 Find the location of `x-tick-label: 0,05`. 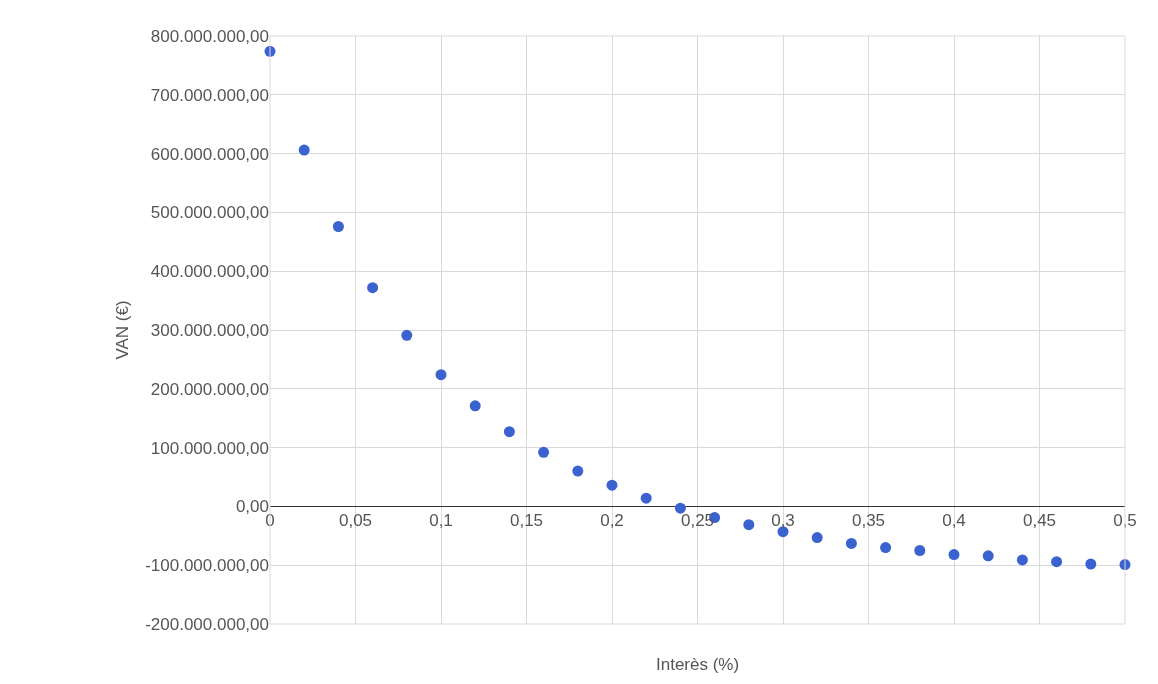

x-tick-label: 0,05 is located at coordinates (355, 521).